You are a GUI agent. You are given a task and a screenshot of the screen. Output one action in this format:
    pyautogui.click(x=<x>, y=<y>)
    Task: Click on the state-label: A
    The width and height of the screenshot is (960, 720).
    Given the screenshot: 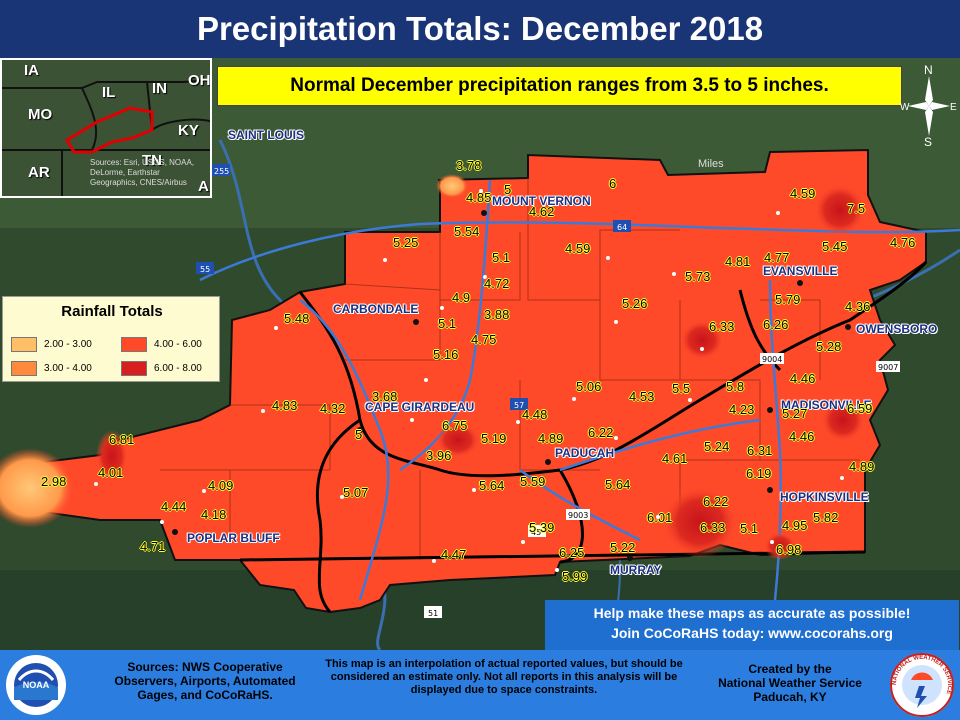 What is the action you would take?
    pyautogui.click(x=203, y=186)
    